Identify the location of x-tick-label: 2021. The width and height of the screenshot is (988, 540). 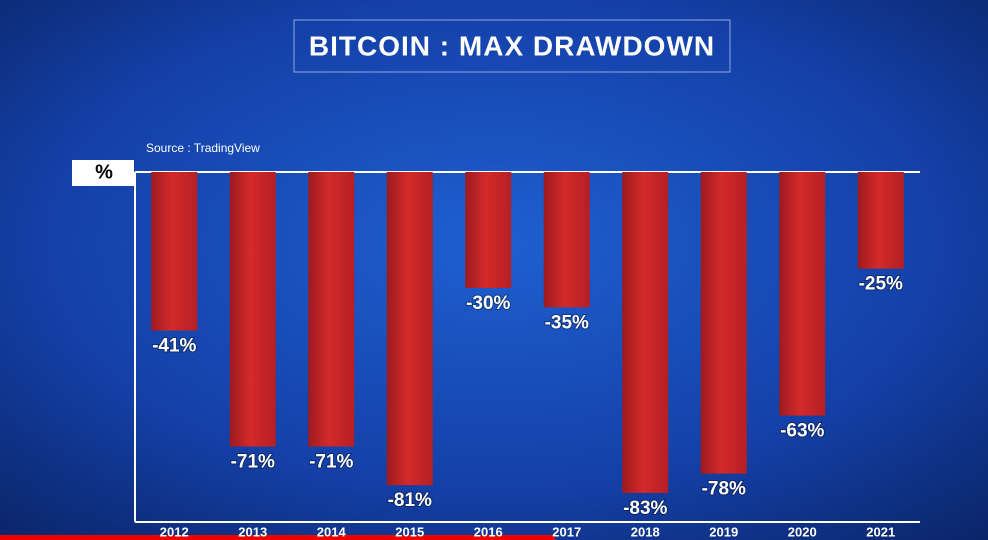
(880, 531).